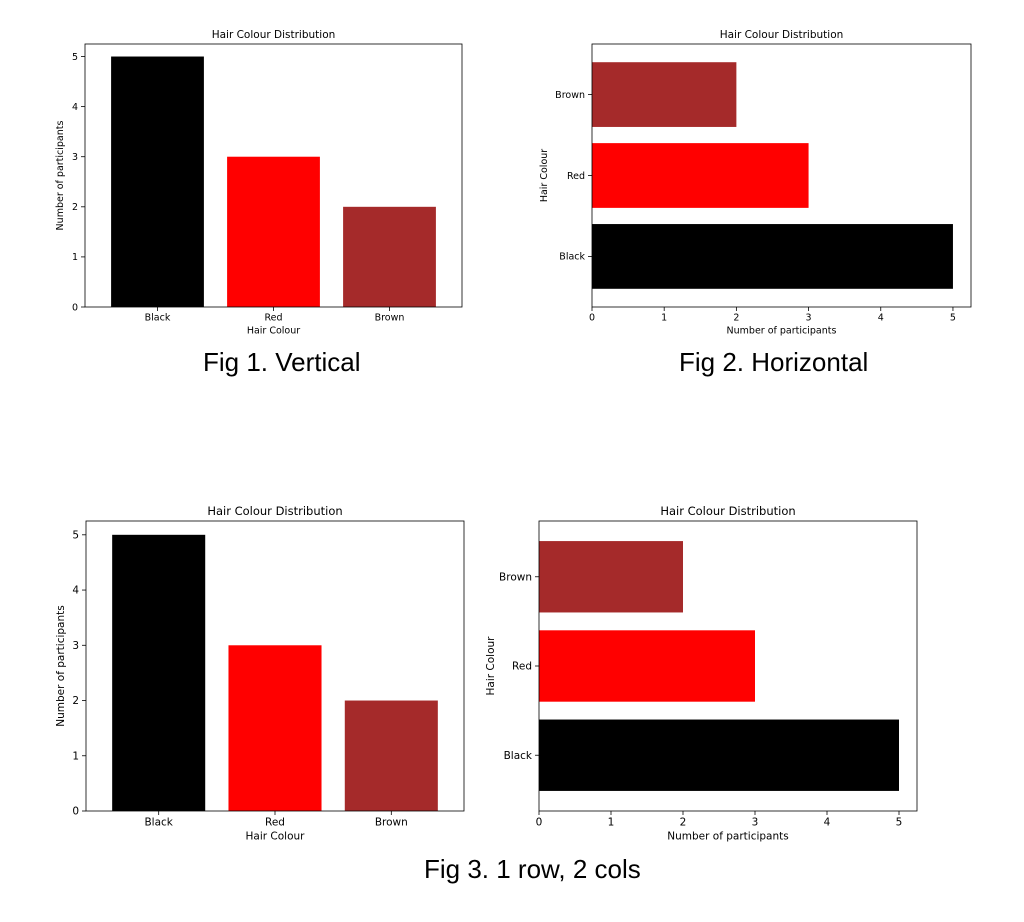 Image resolution: width=1024 pixels, height=922 pixels. I want to click on caption-fig3: Fig 3. 1 row, 2 cols, so click(532, 869).